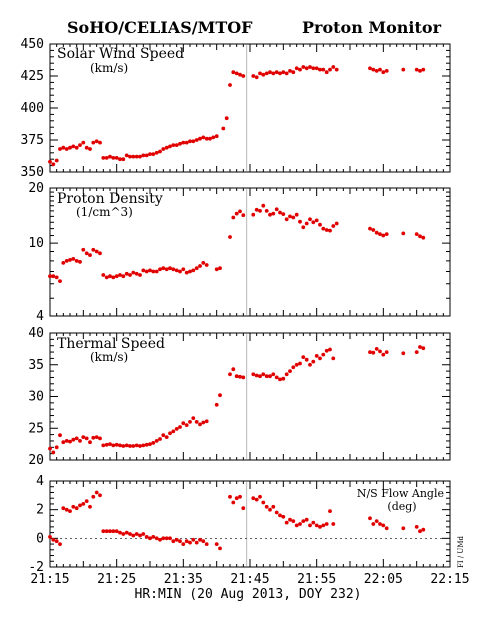  I want to click on y-tick-label: -2, so click(36, 567).